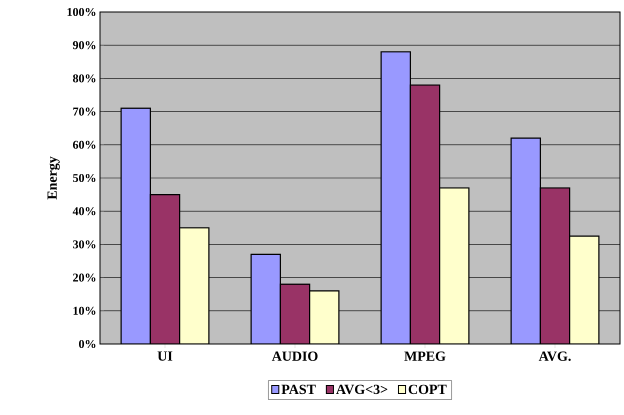 The image size is (624, 415). What do you see at coordinates (165, 356) in the screenshot?
I see `x-tick-label: UI` at bounding box center [165, 356].